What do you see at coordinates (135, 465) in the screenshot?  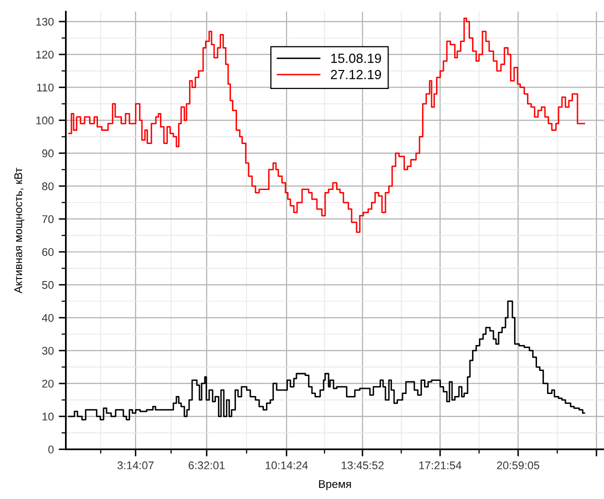 I see `x-tick-label: 3:14:07` at bounding box center [135, 465].